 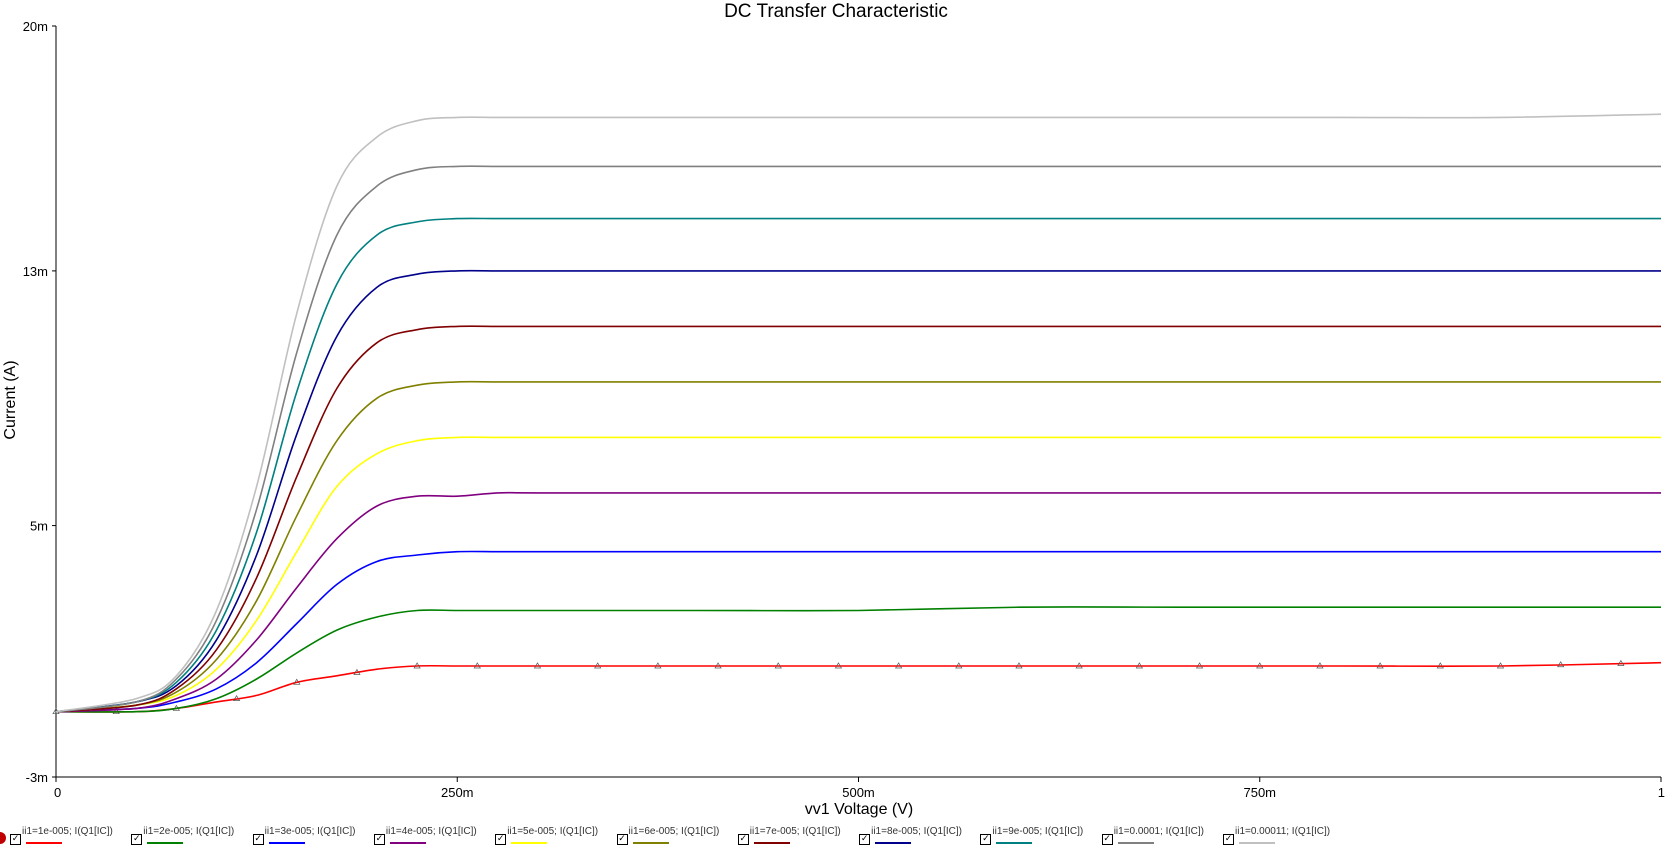 What do you see at coordinates (3, 838) in the screenshot?
I see `legend-selection-marker` at bounding box center [3, 838].